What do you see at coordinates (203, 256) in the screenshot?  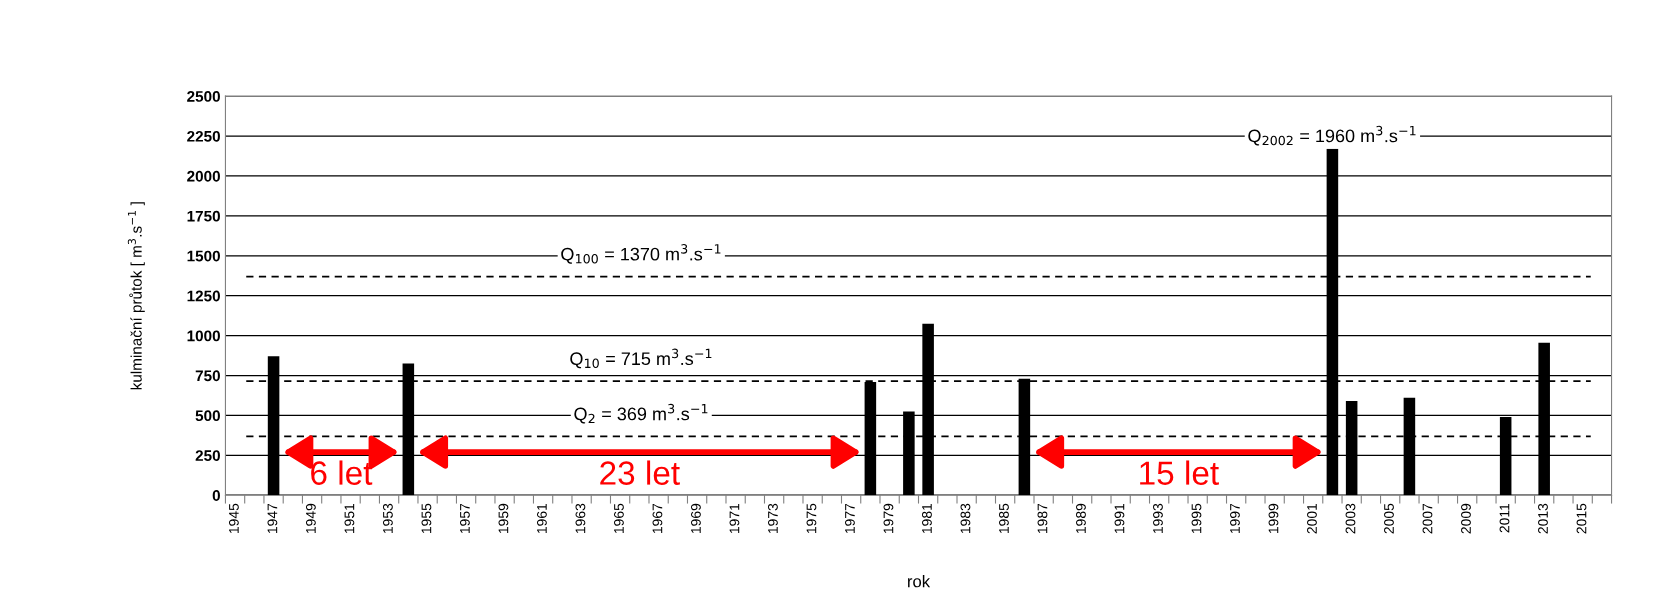 I see `y-tick-label: 1500` at bounding box center [203, 256].